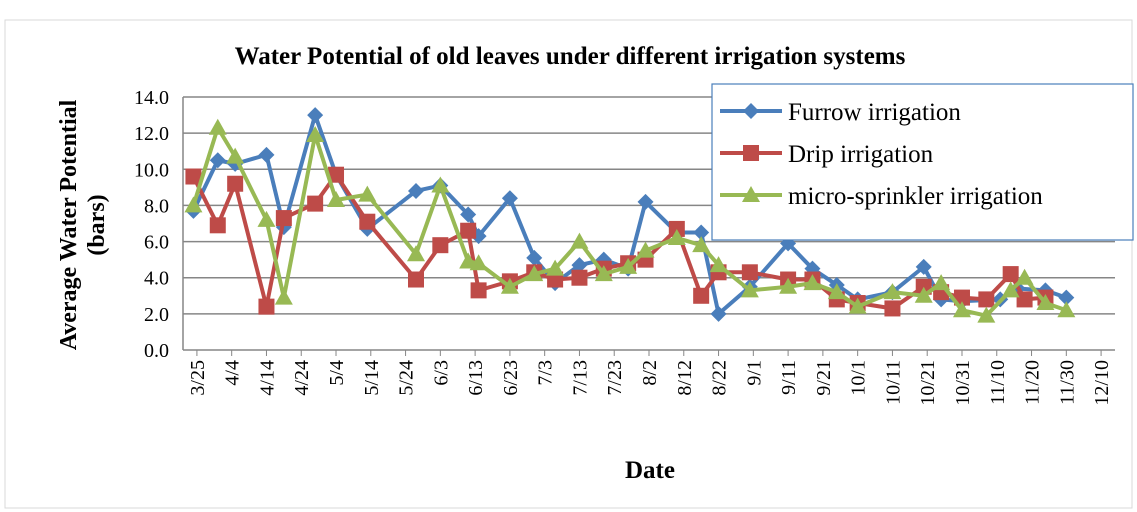 This screenshot has height=512, width=1137. What do you see at coordinates (441, 373) in the screenshot?
I see `x-tick-label: 6/3` at bounding box center [441, 373].